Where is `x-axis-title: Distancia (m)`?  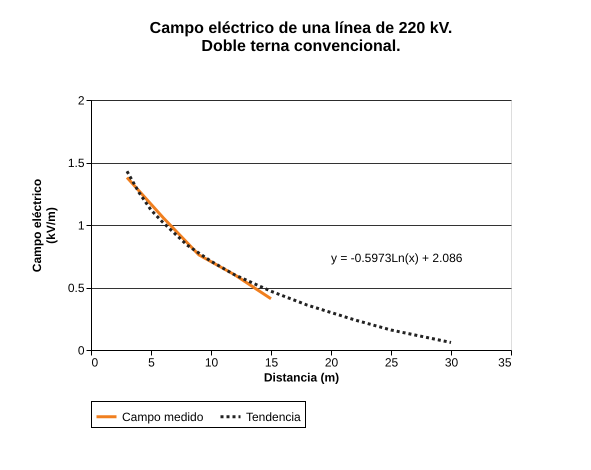
x-axis-title: Distancia (m) is located at coordinates (302, 377).